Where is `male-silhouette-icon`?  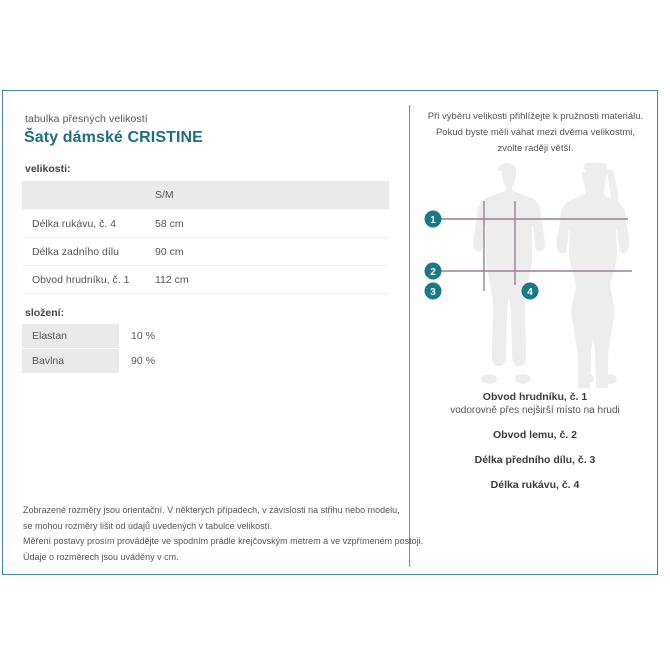
male-silhouette-icon is located at coordinates (509, 264).